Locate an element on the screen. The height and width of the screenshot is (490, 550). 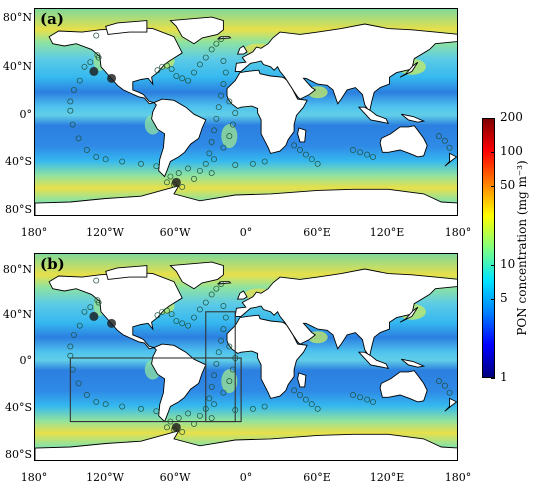
x-tick-label: 120°W is located at coordinates (105, 232).